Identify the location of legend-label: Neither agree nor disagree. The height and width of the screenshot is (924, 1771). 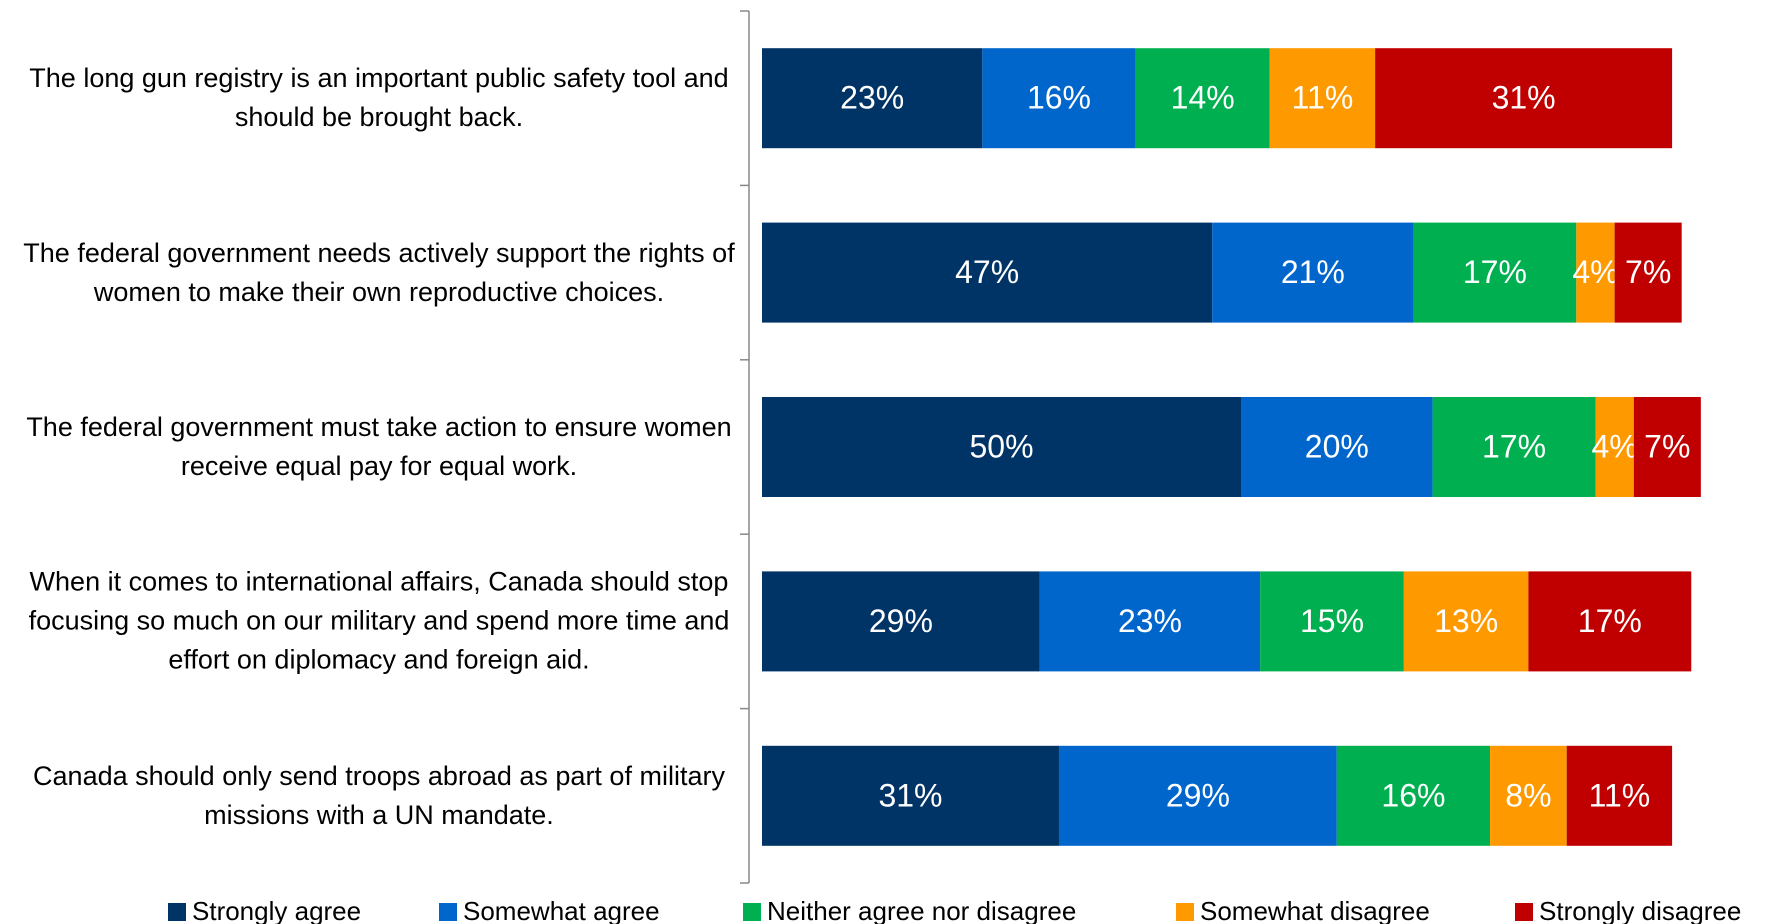
(921, 910).